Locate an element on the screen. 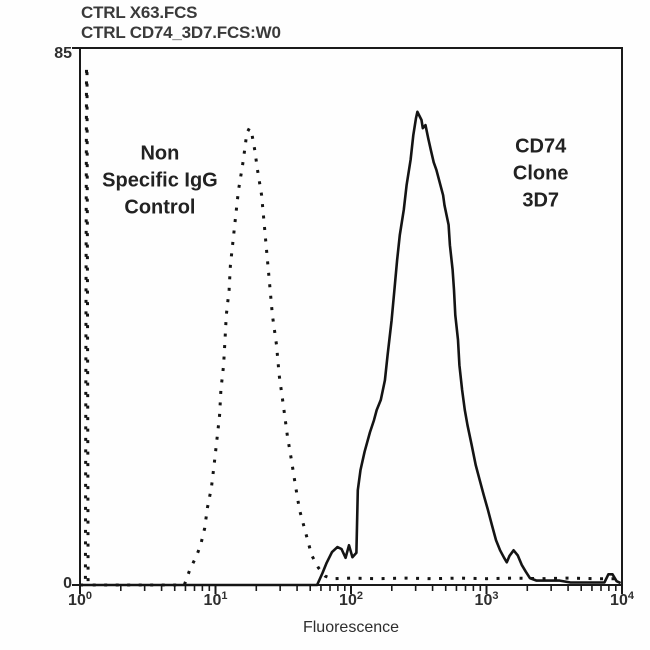  x-tick-label-10e4: 10⁴ is located at coordinates (622, 599).